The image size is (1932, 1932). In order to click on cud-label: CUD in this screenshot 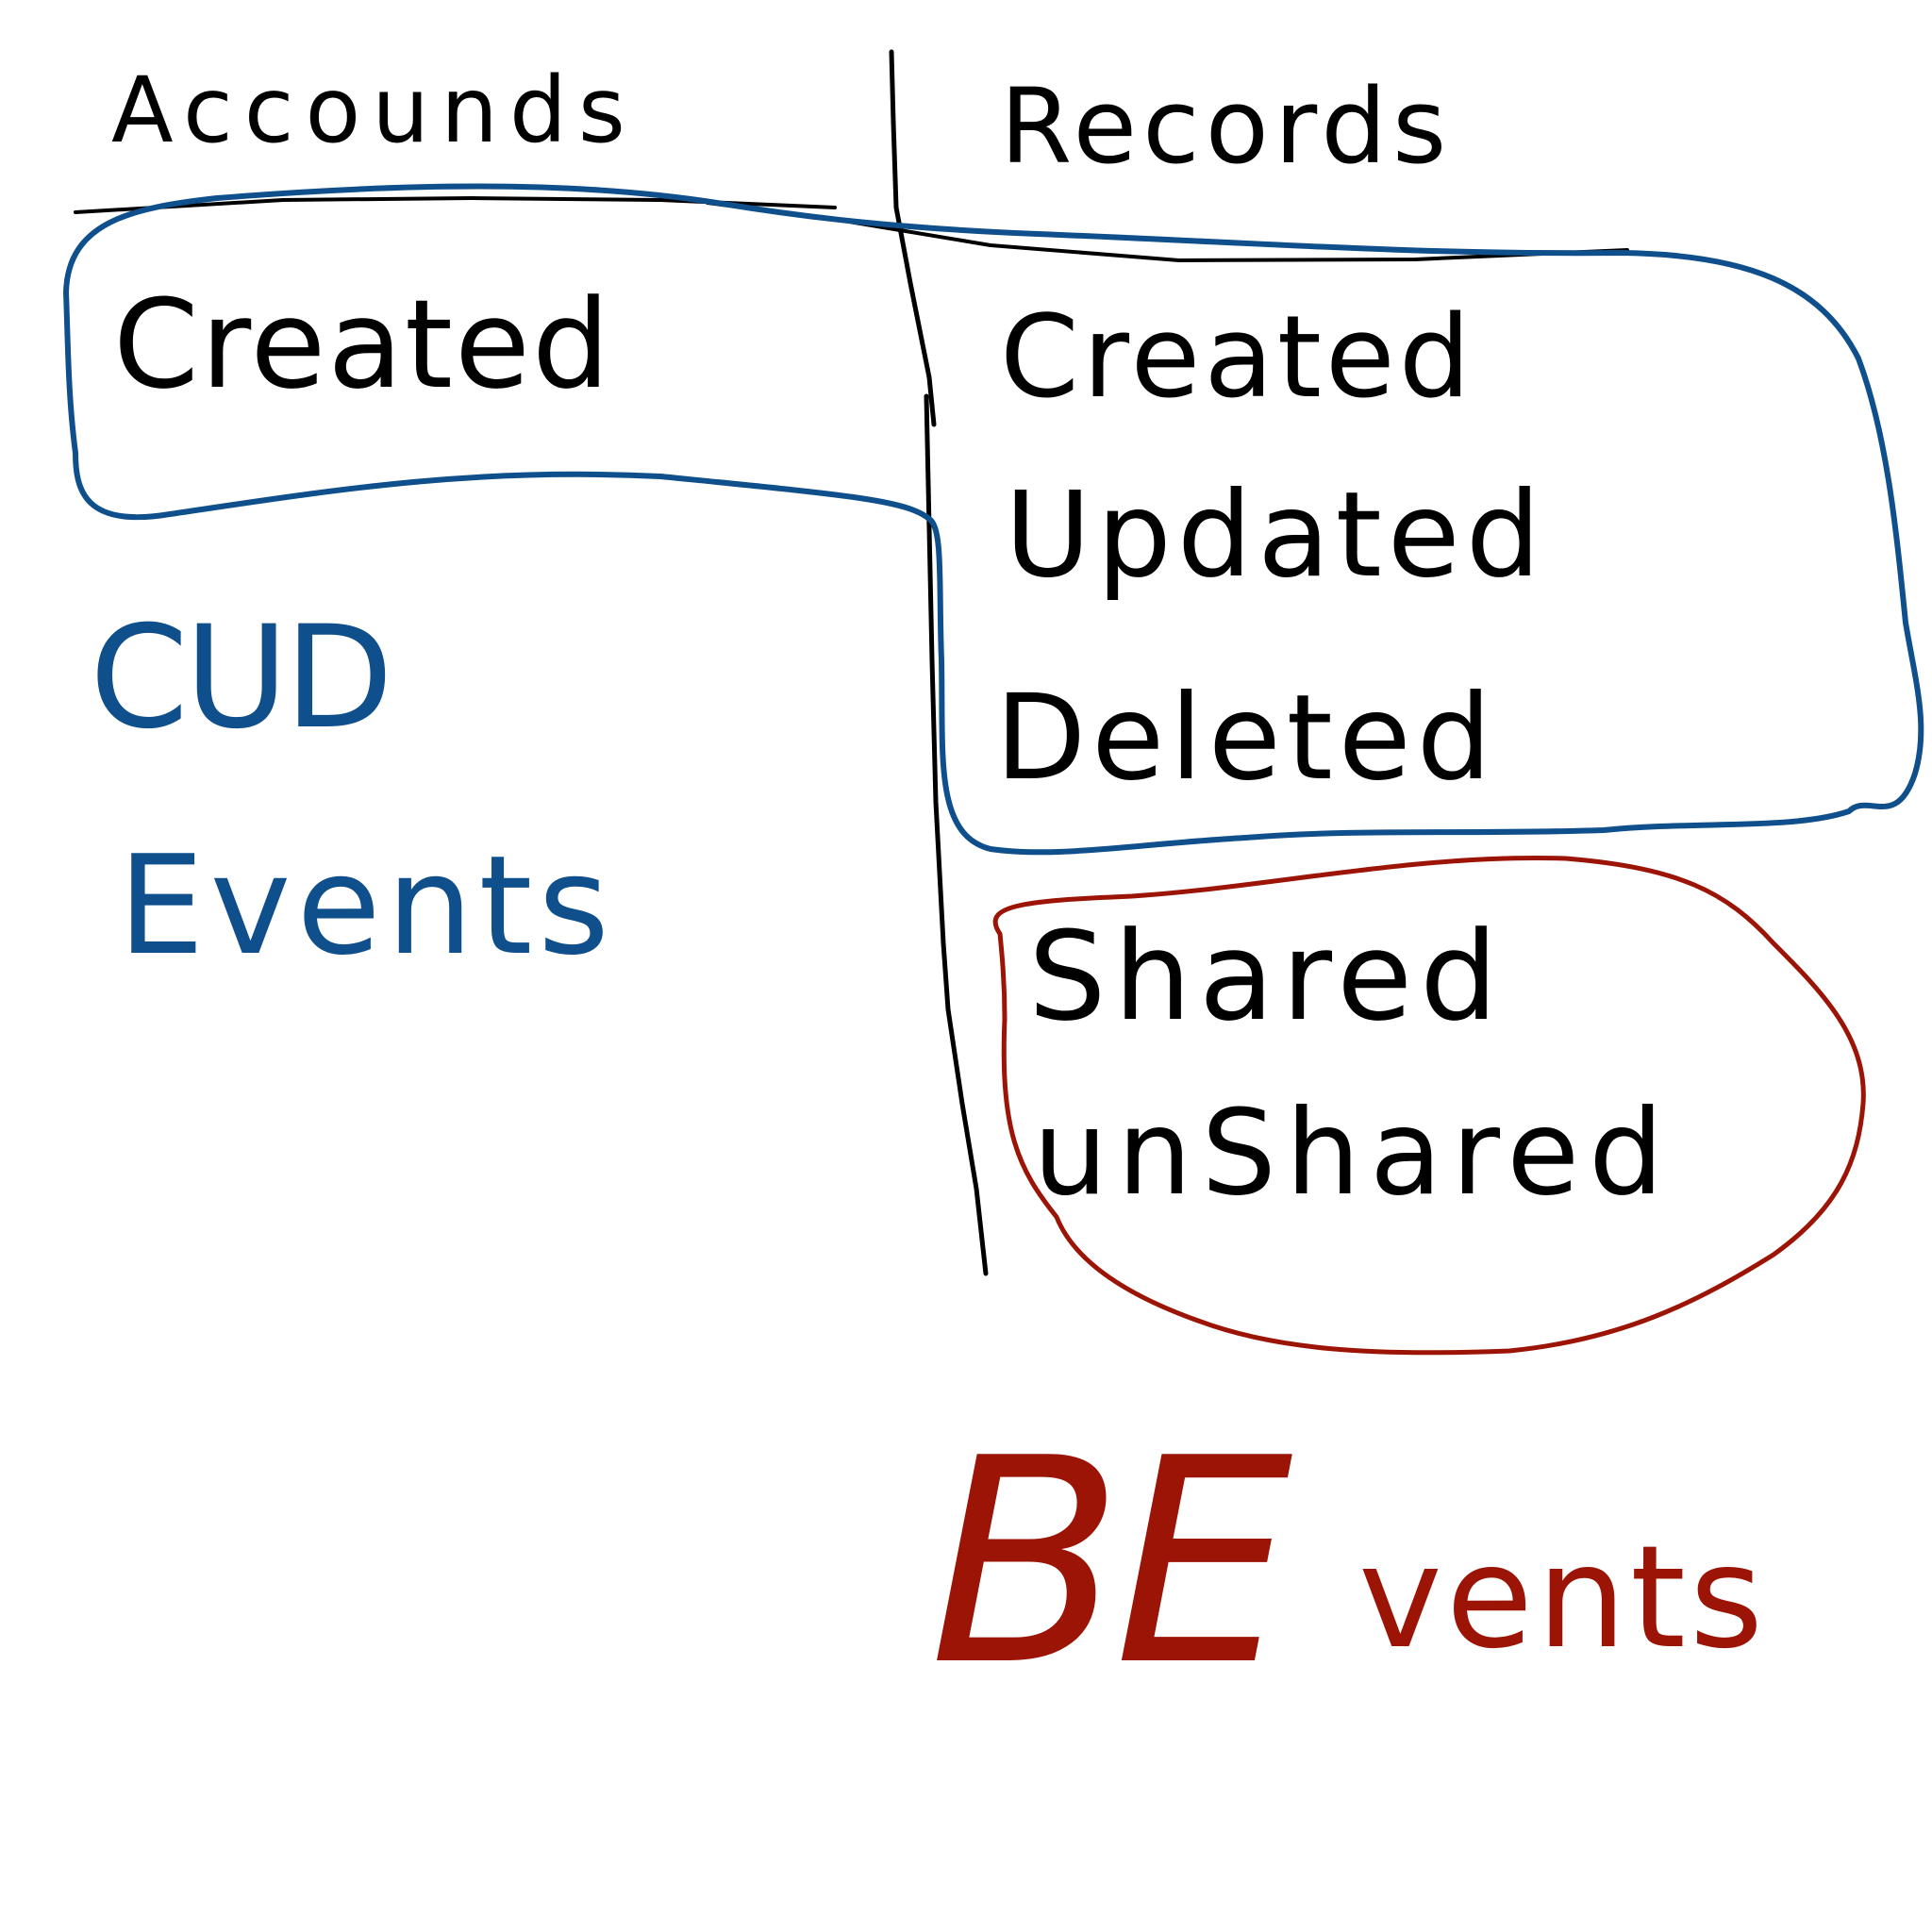, I will do `click(240, 678)`.